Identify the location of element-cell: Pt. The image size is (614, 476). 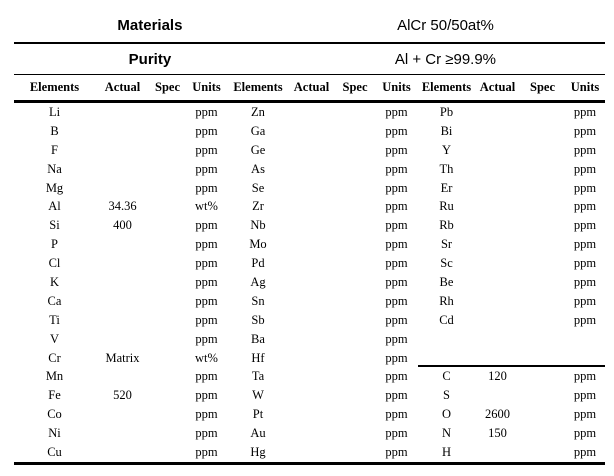
(258, 414).